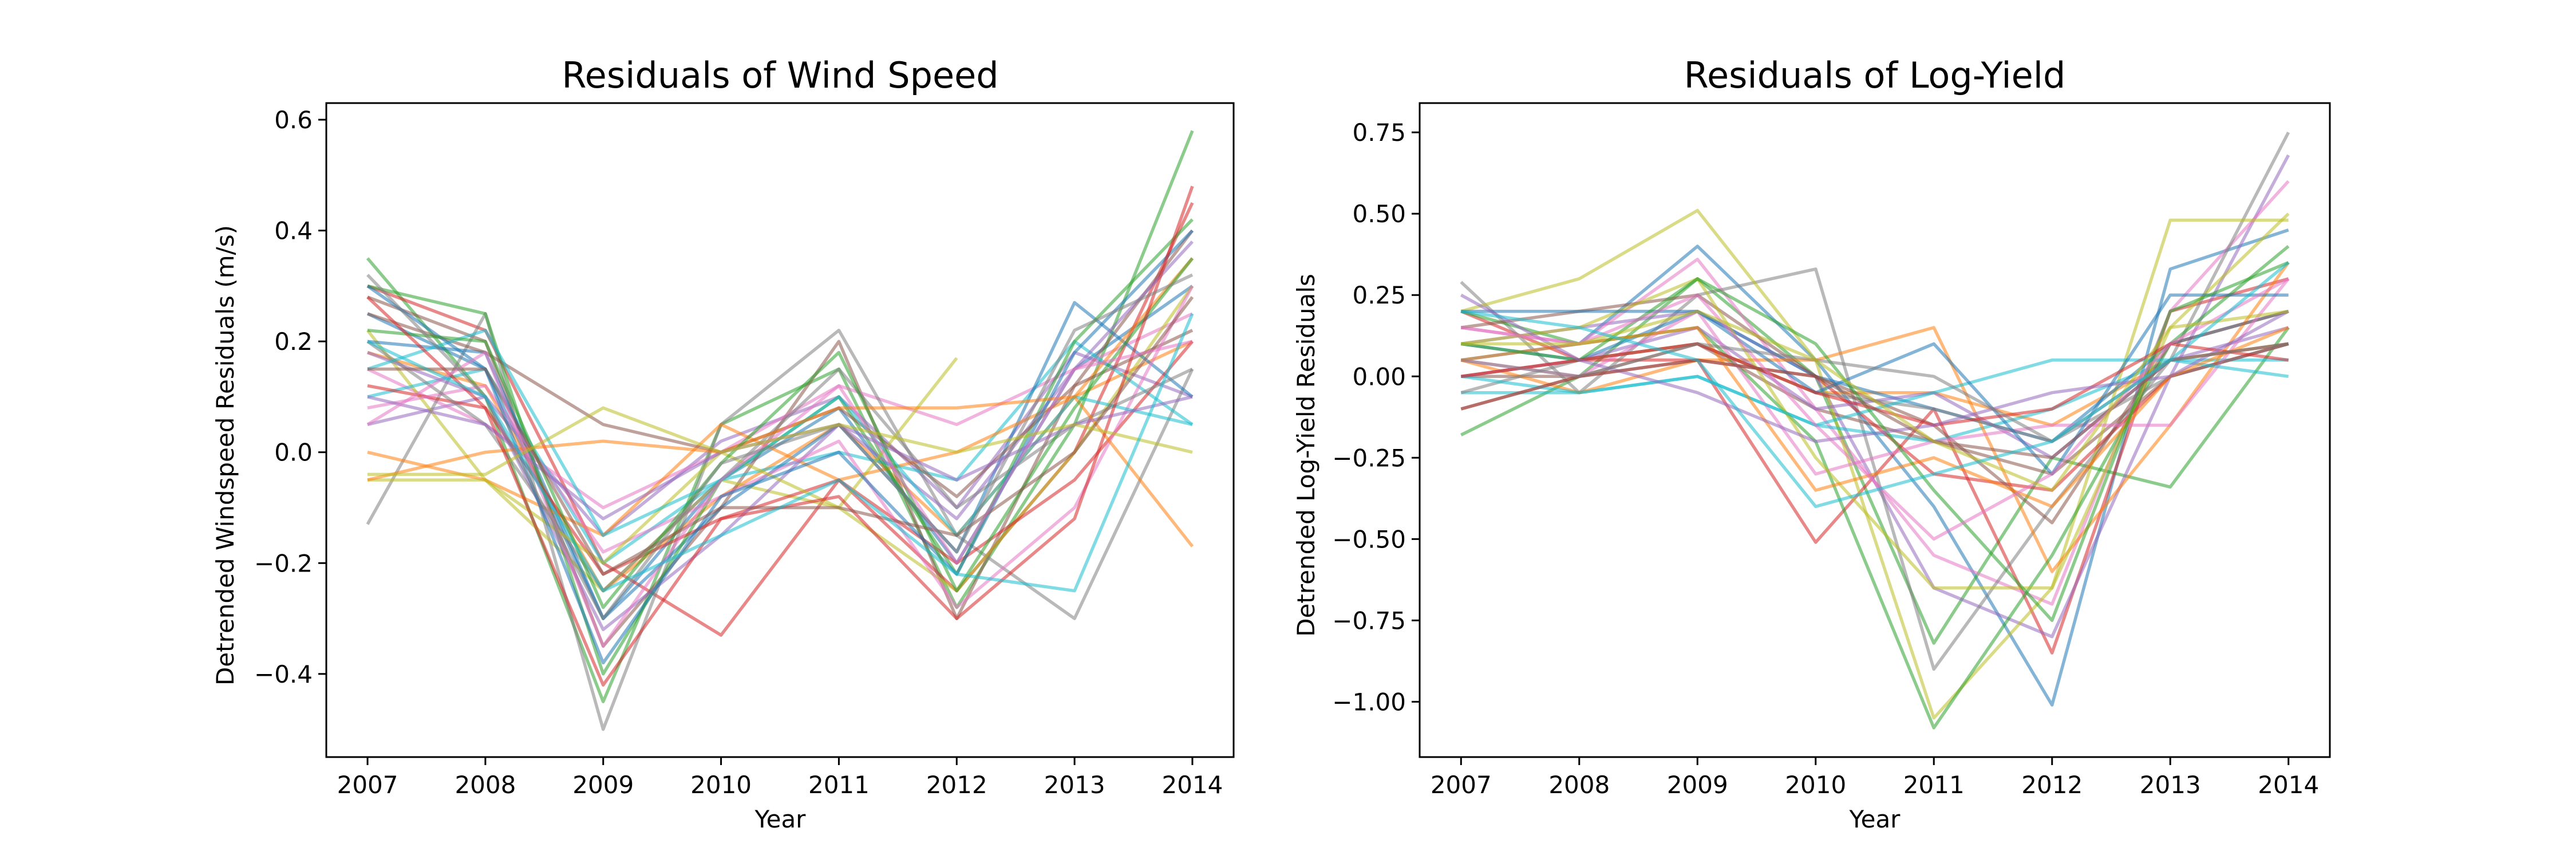  Describe the element at coordinates (1934, 785) in the screenshot. I see `log-yield-x-tick-label: 2011` at that location.